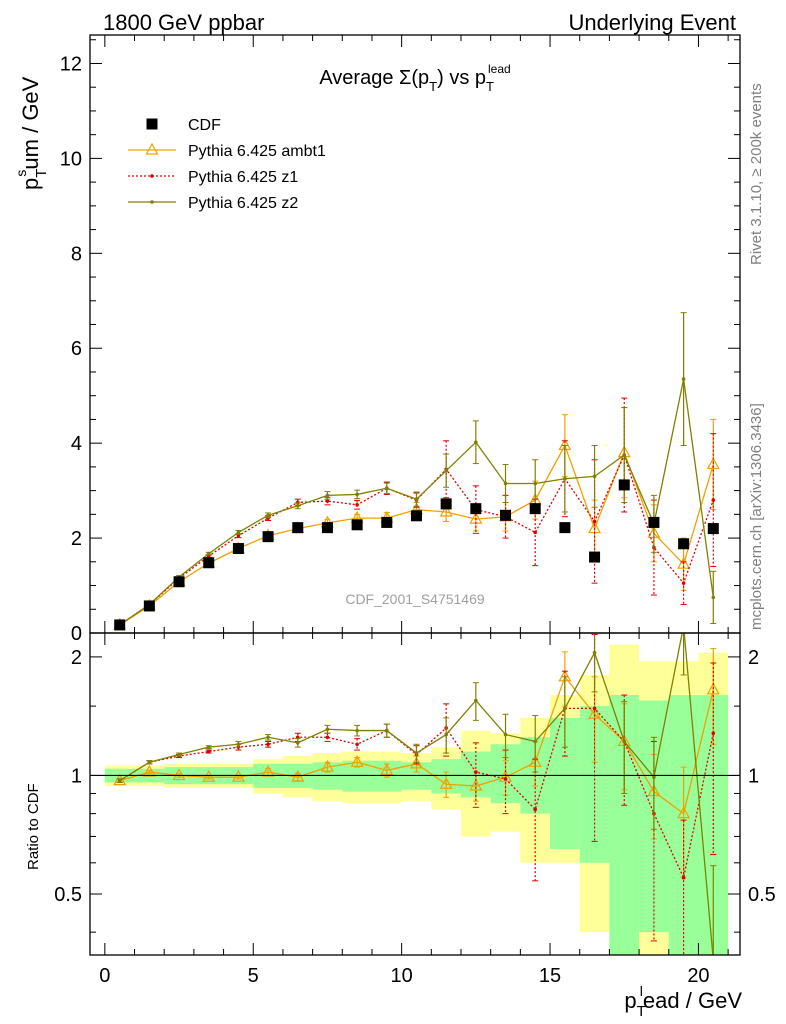  I want to click on main-y-tick-label: 8, so click(76, 254).